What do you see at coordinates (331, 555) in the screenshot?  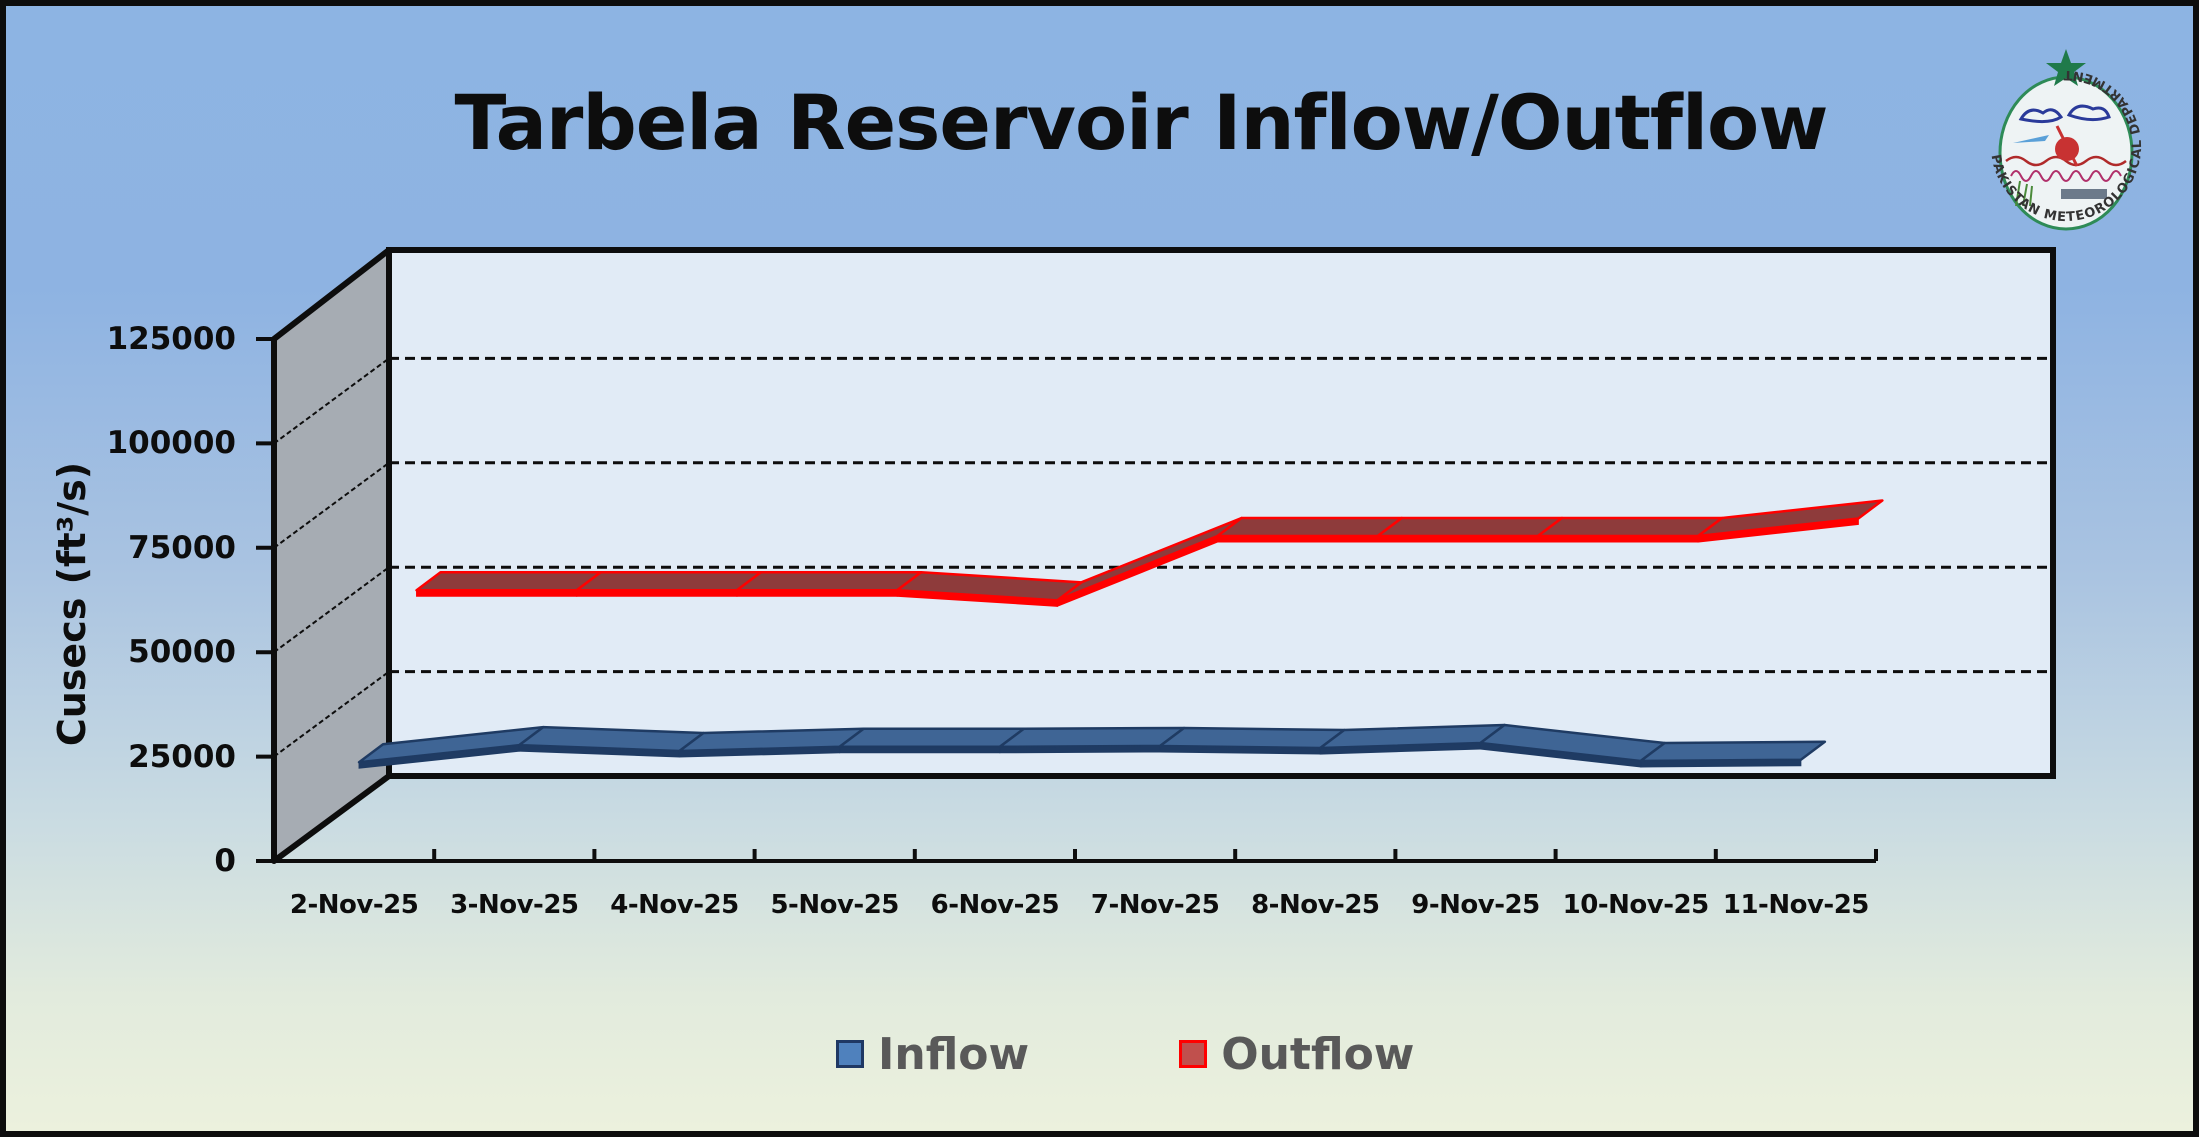 I see `side-wall` at bounding box center [331, 555].